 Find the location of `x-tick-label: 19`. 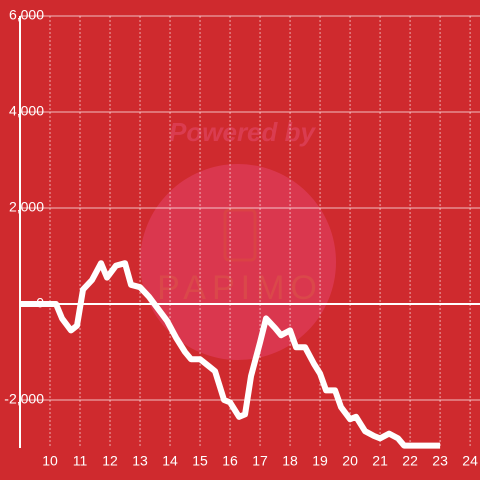

x-tick-label: 19 is located at coordinates (320, 461).